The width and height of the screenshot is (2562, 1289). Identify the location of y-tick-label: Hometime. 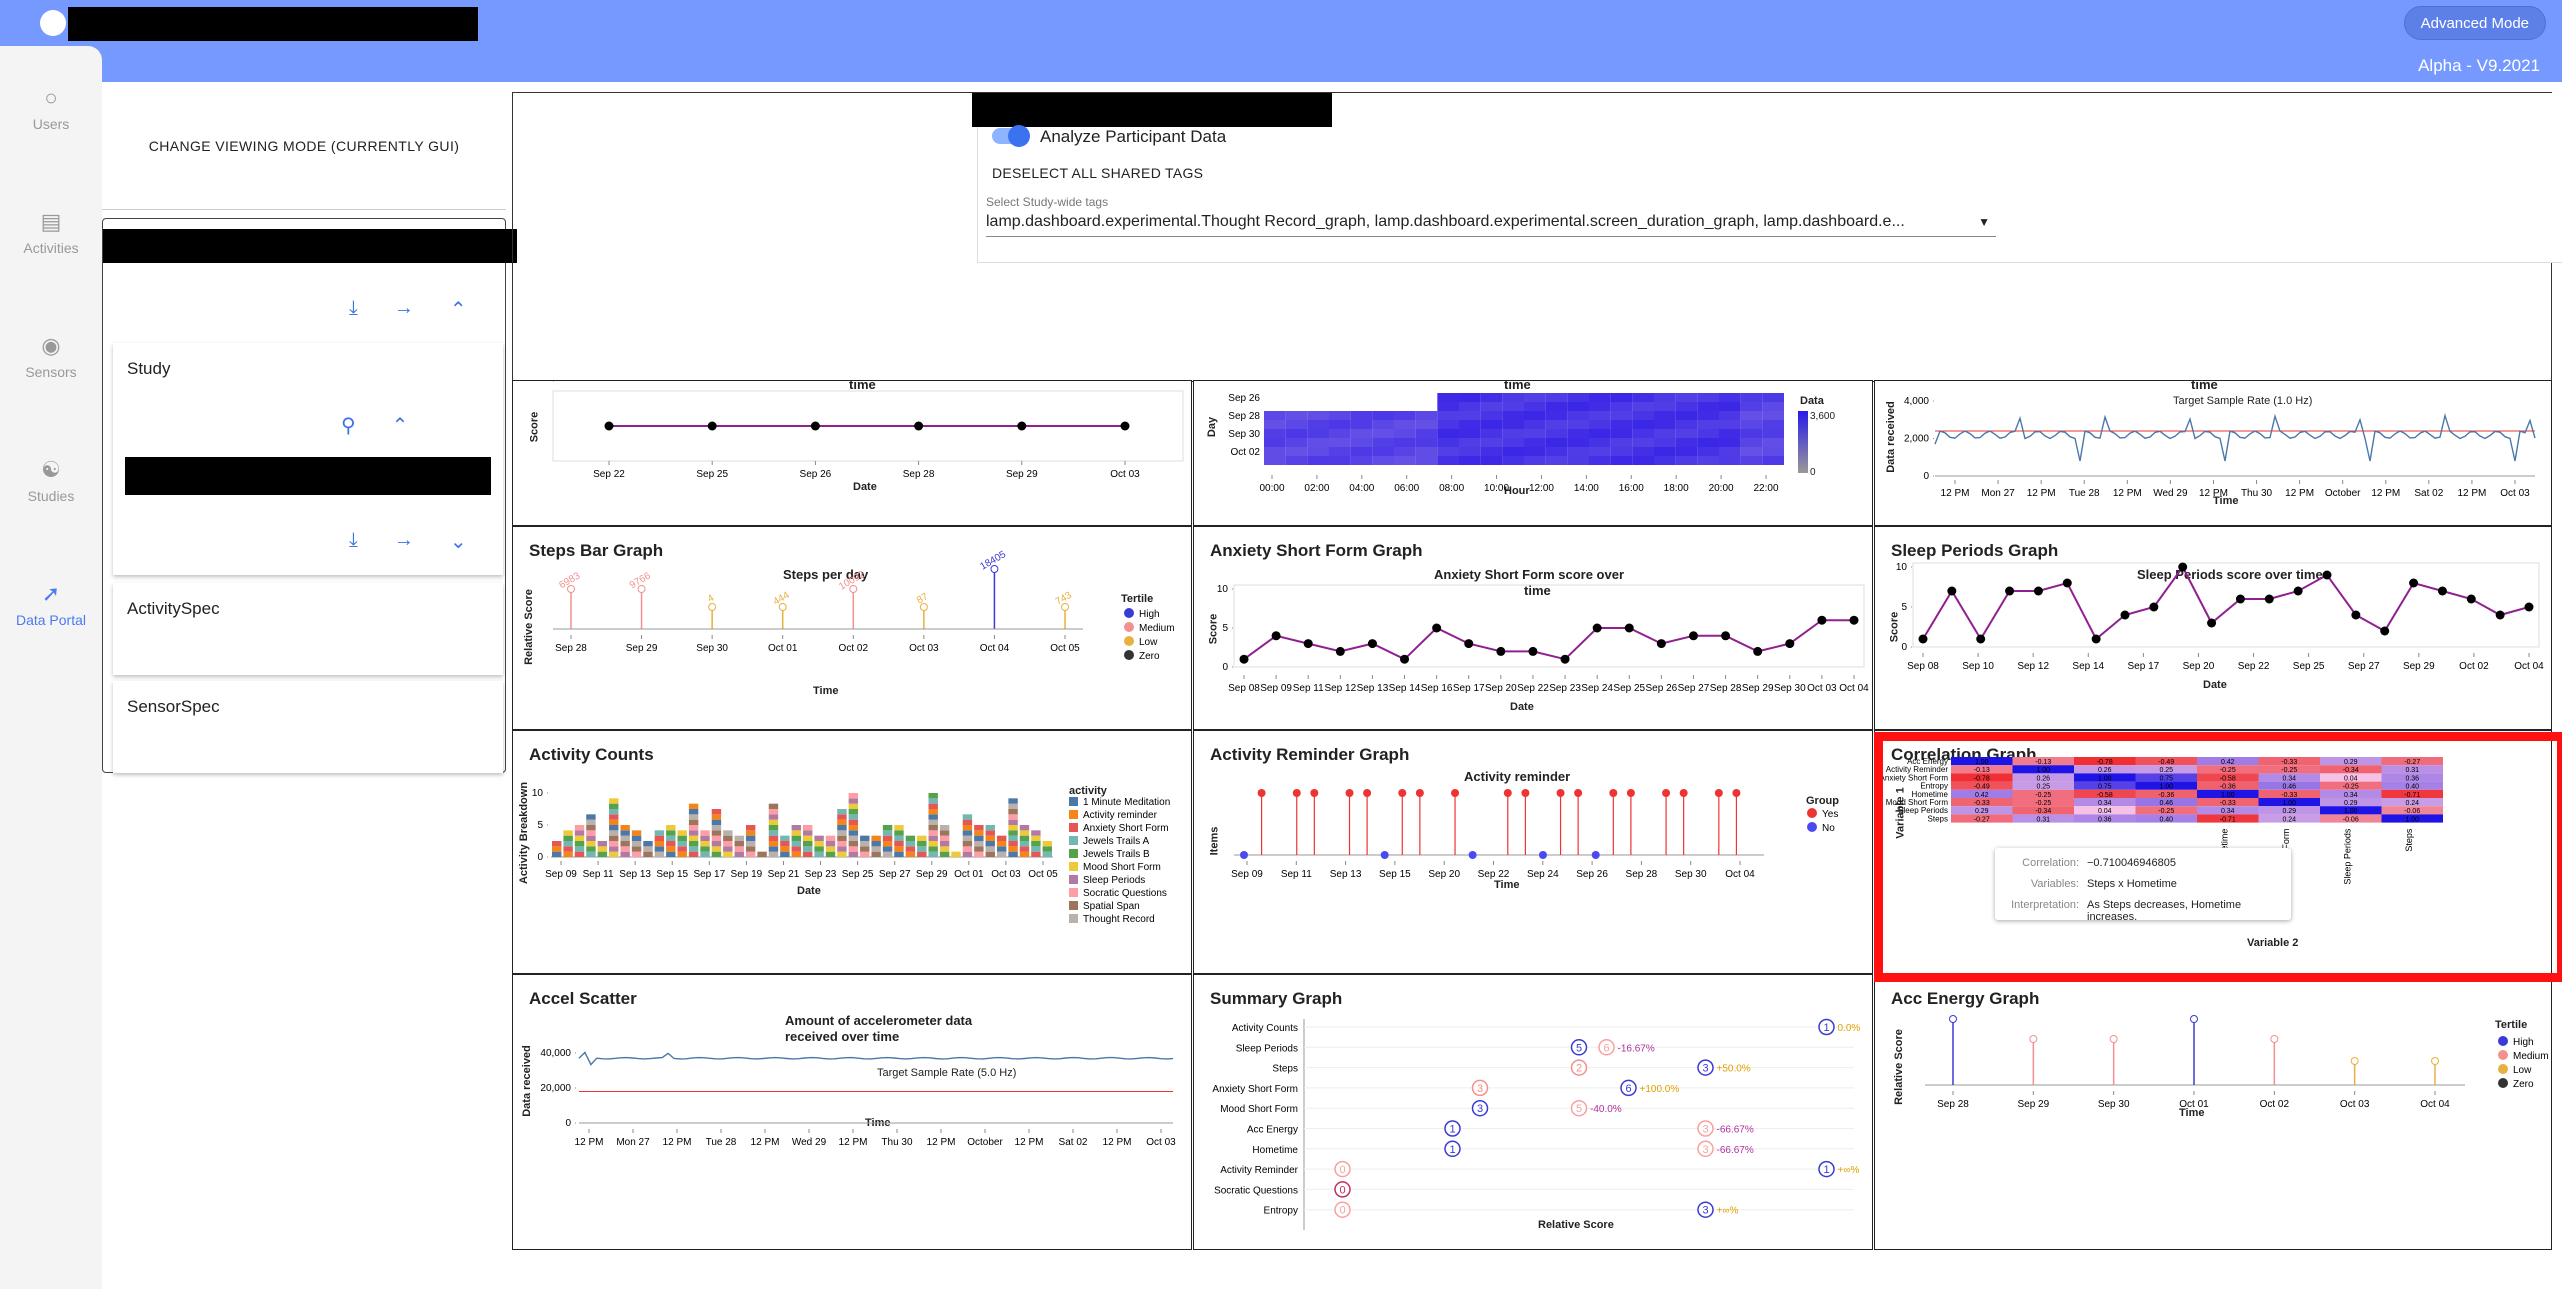
(1930, 794).